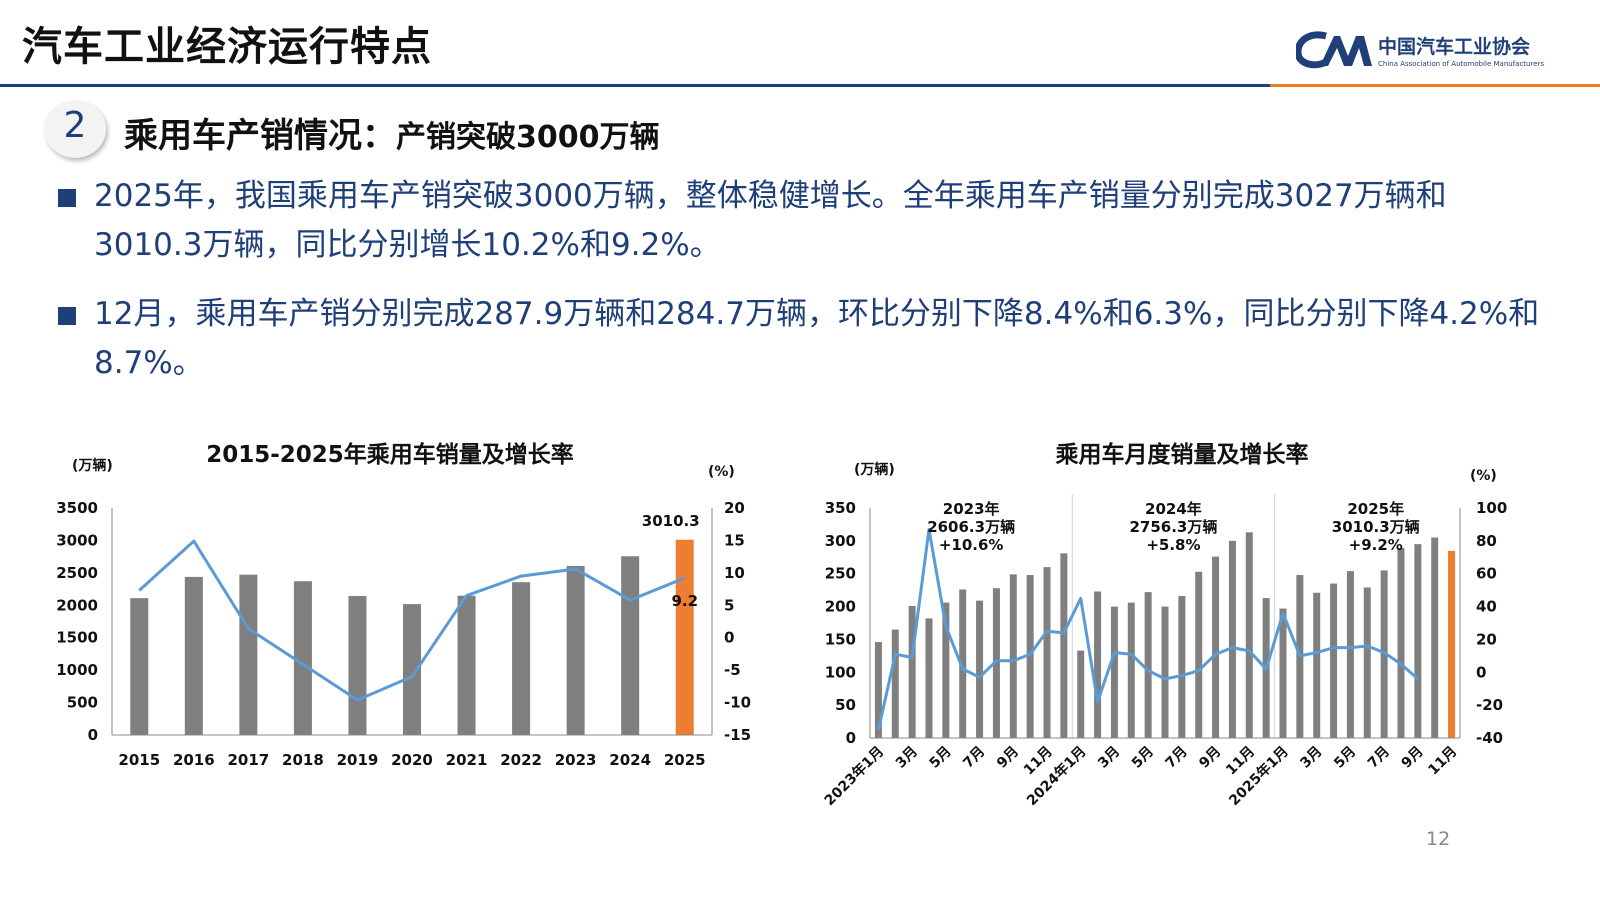  I want to click on y-tick-label: 200, so click(840, 607).